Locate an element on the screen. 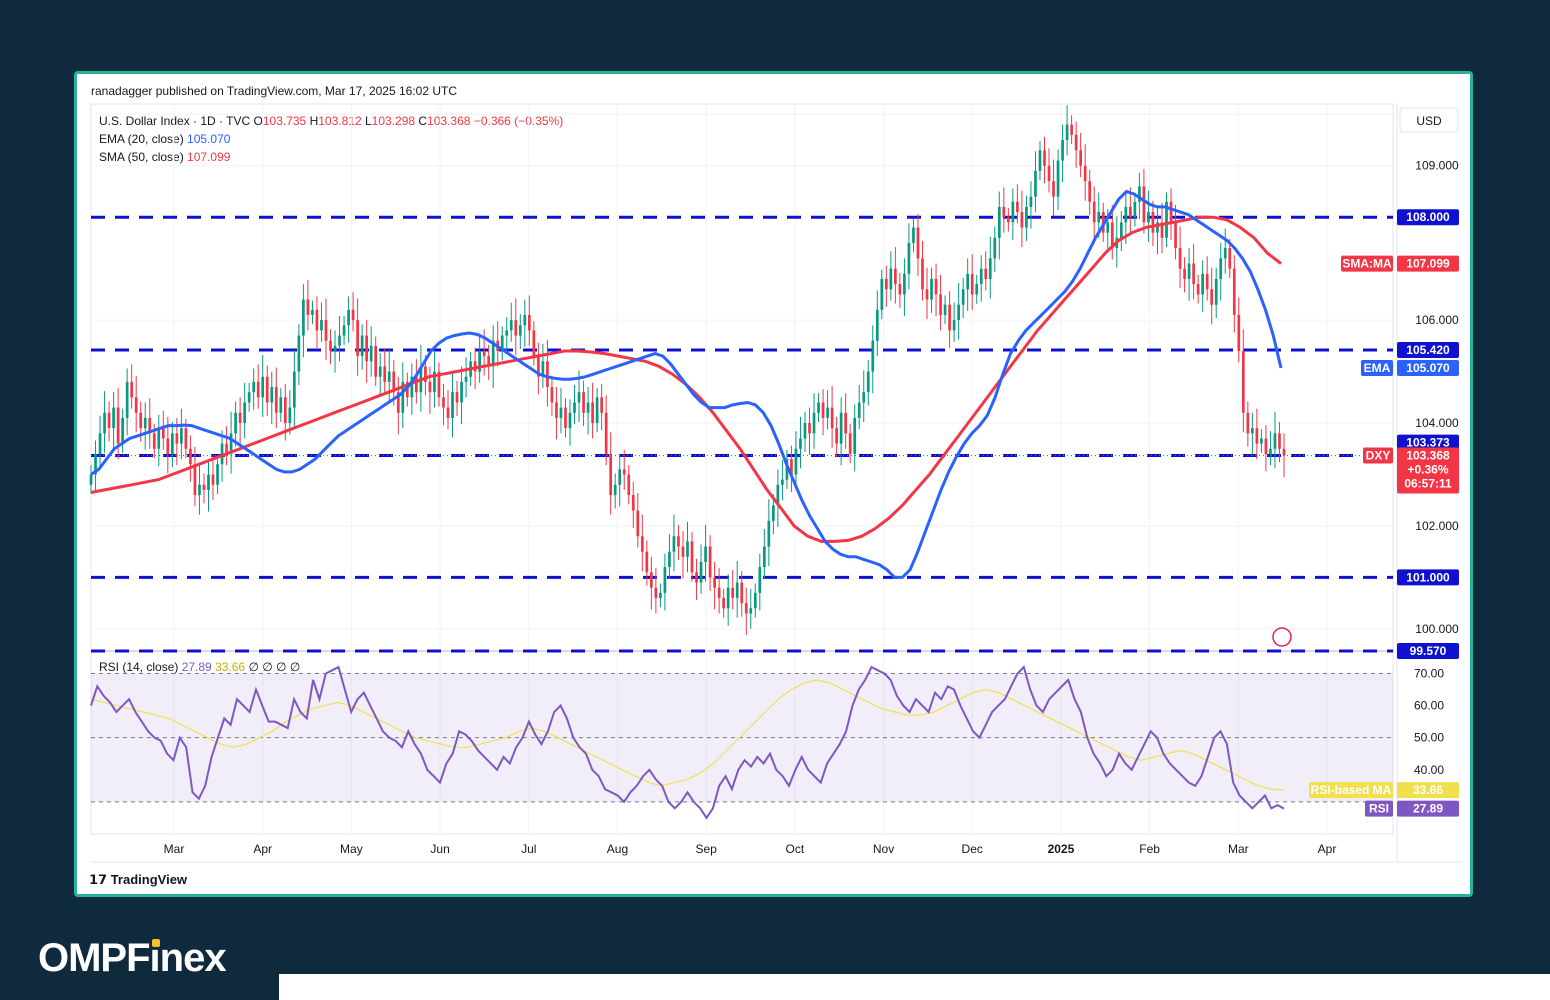 This screenshot has height=1000, width=1550. sma-value-tag-bg is located at coordinates (1428, 263).